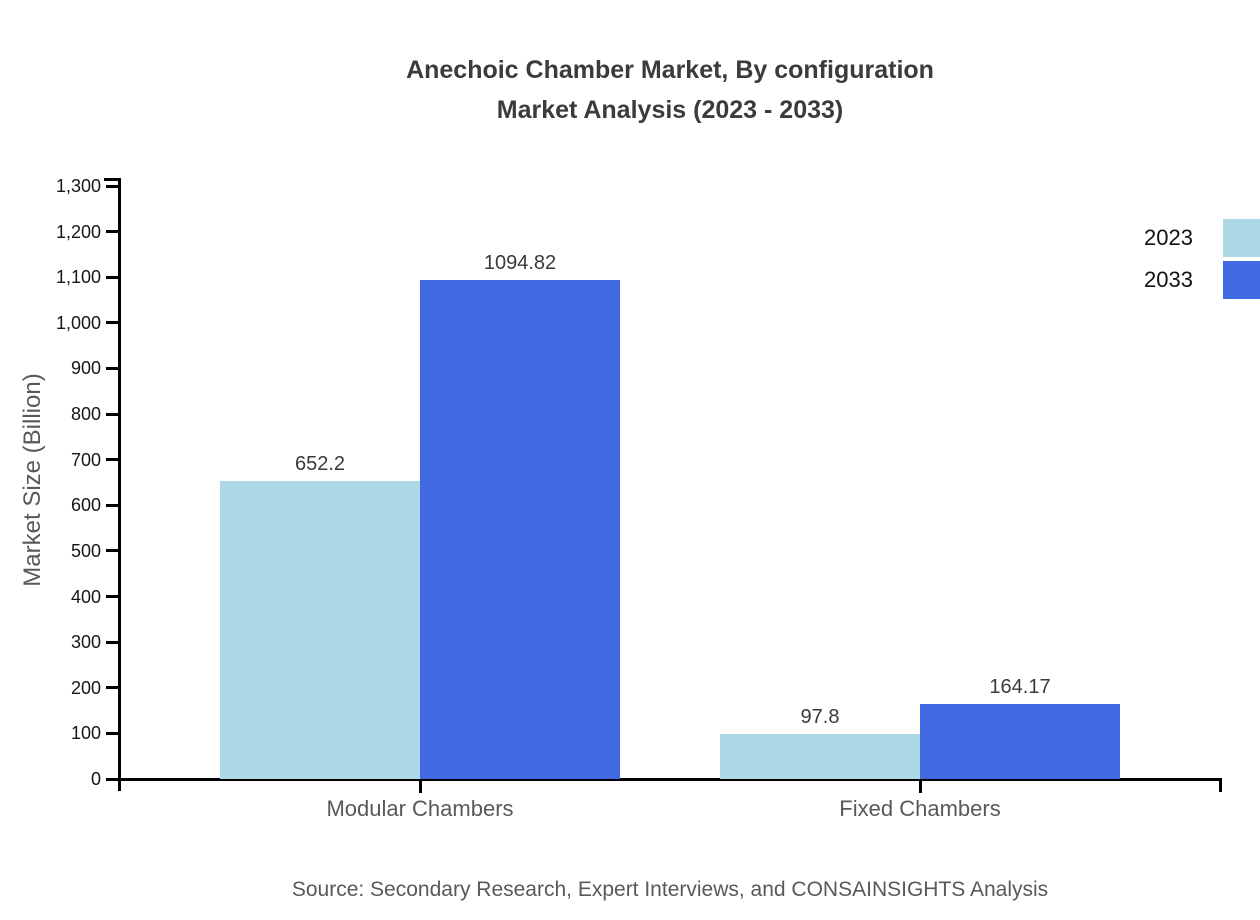 This screenshot has height=920, width=1260. What do you see at coordinates (664, 779) in the screenshot?
I see `x-axis-spine` at bounding box center [664, 779].